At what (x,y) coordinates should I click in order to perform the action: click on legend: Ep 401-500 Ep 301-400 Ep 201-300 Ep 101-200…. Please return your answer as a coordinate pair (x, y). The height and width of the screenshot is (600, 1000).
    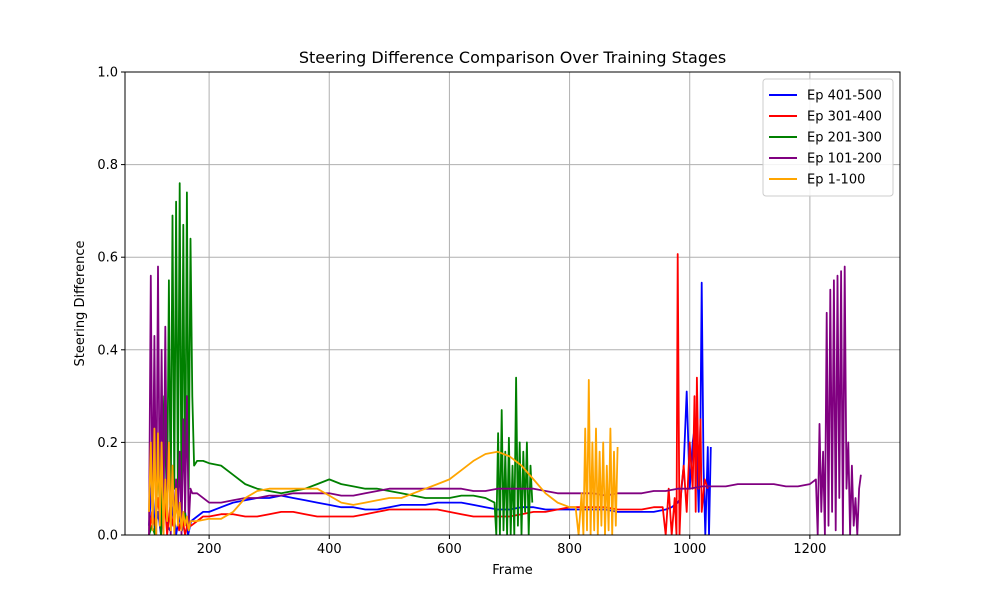
    Looking at the image, I should click on (828, 137).